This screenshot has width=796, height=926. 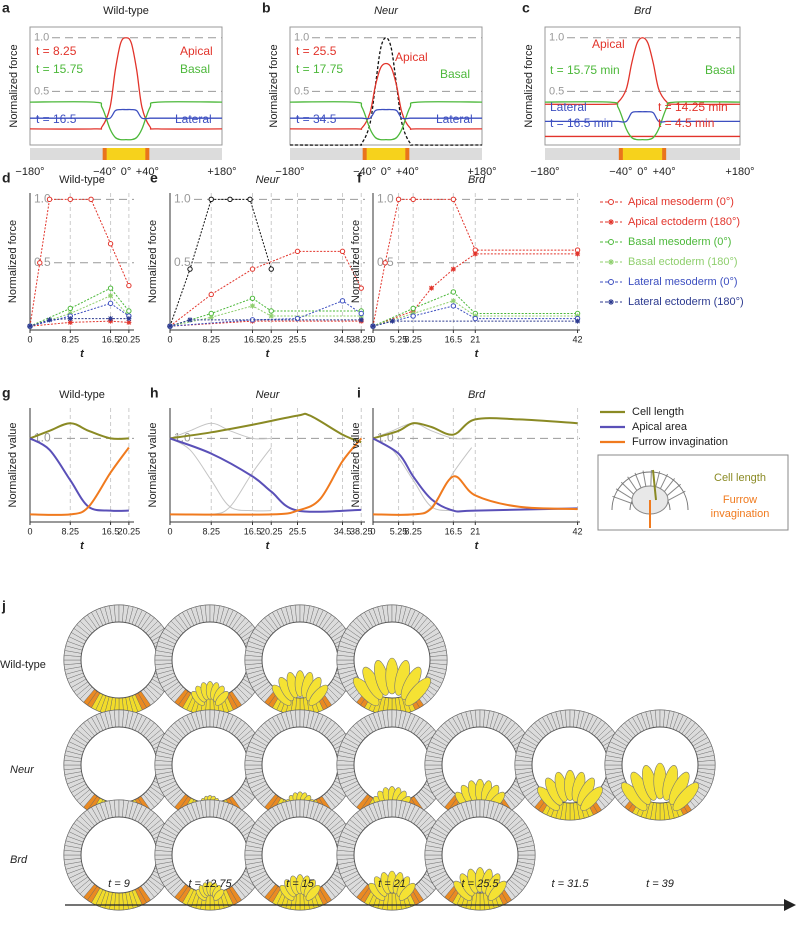 What do you see at coordinates (372, 339) in the screenshot?
I see `x-tick-label: 0` at bounding box center [372, 339].